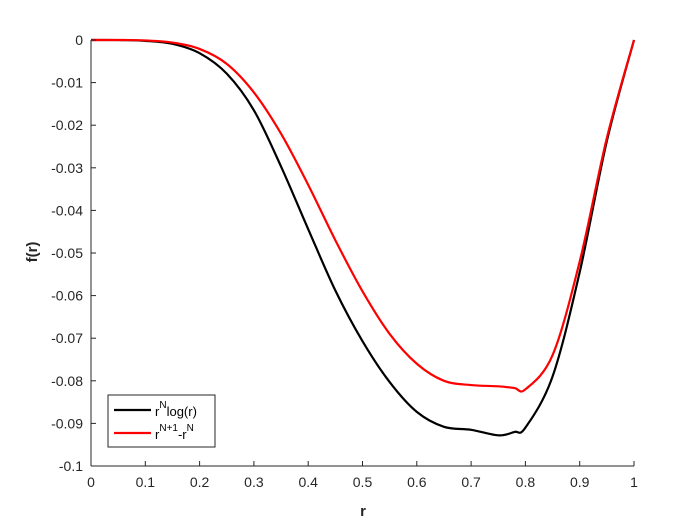 The height and width of the screenshot is (525, 700). What do you see at coordinates (174, 432) in the screenshot?
I see `legend-entry-2: rN+1-rN` at bounding box center [174, 432].